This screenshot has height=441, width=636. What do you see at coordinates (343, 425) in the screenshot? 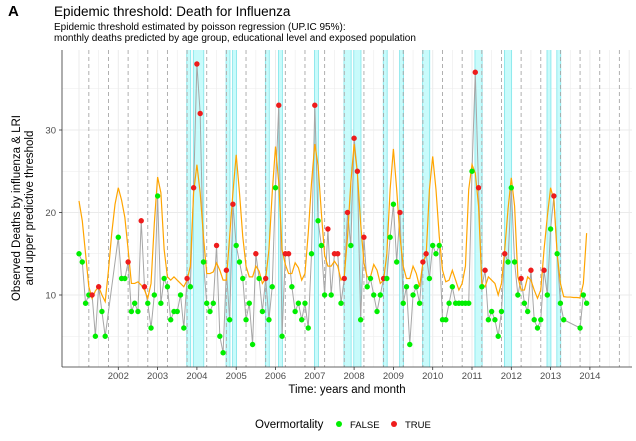
I see `legend: Overmortality FALSE TRUE` at bounding box center [343, 425].